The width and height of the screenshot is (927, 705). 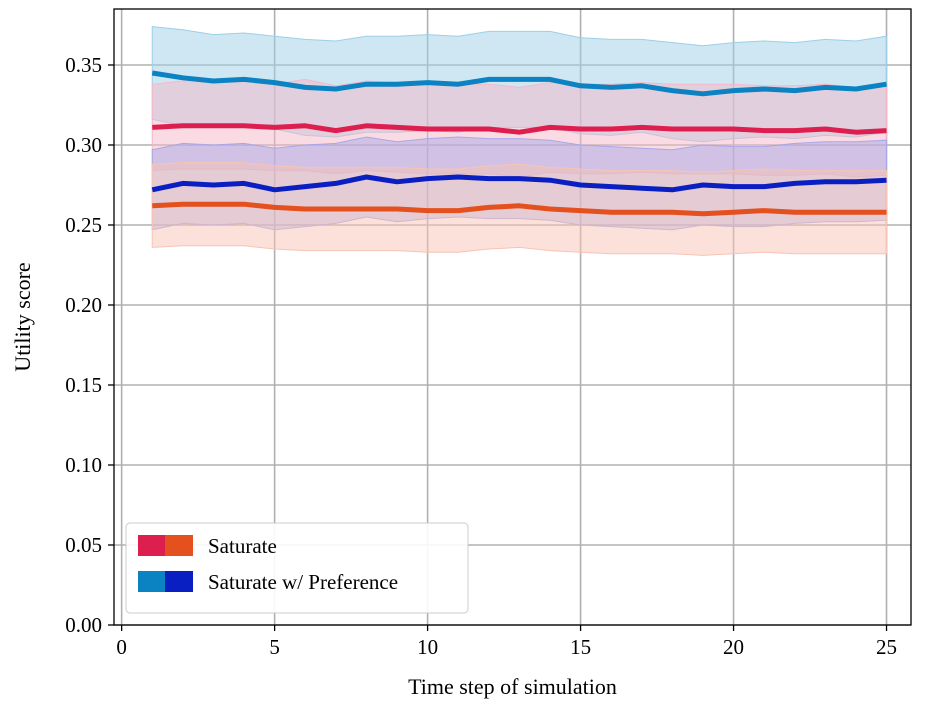 I want to click on legend-label-preference: Saturate w/ Preference, so click(x=303, y=582).